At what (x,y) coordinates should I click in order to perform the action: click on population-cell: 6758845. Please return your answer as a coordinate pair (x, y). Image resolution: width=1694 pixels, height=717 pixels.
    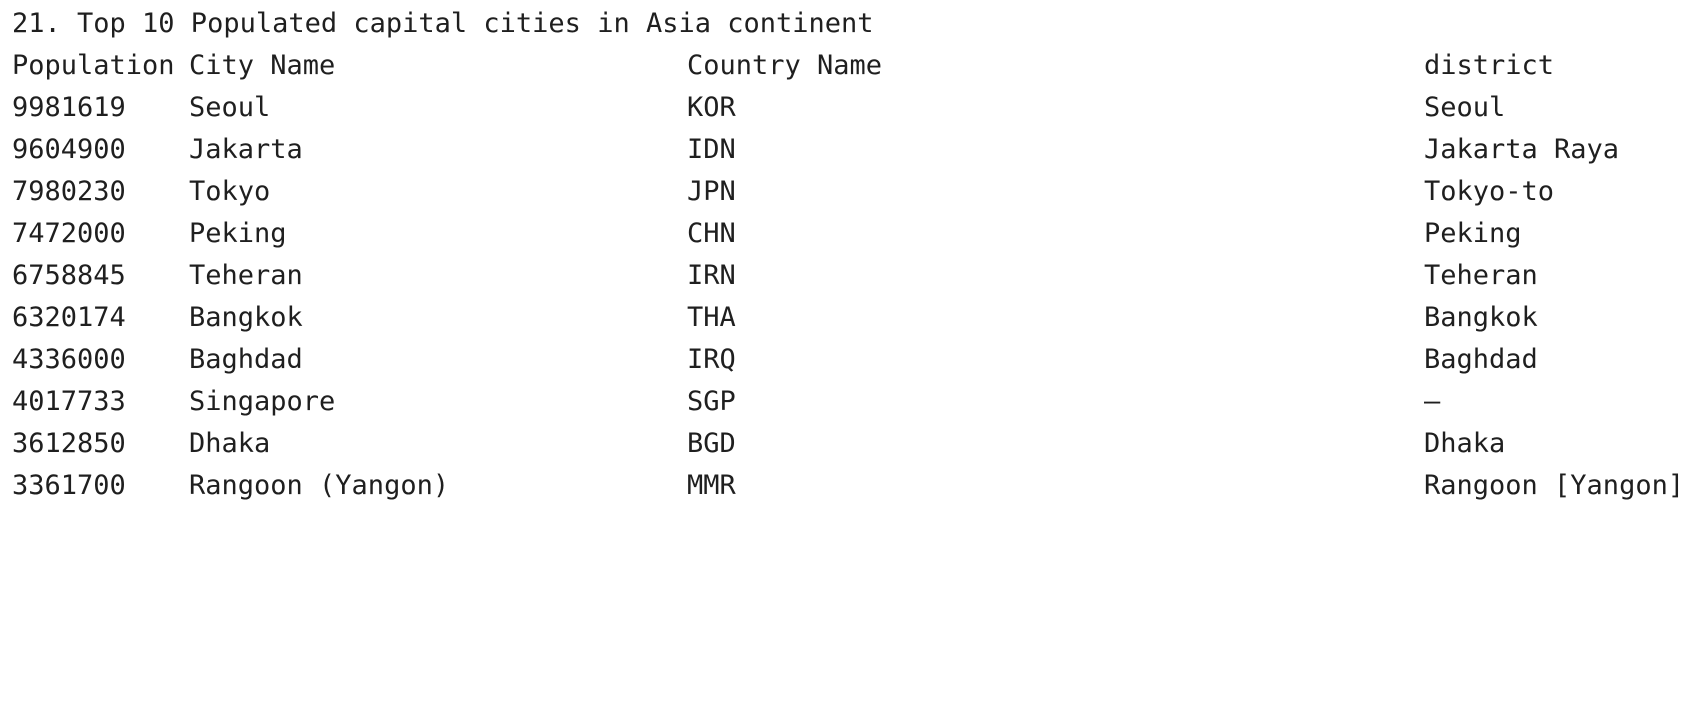
    Looking at the image, I should click on (69, 275).